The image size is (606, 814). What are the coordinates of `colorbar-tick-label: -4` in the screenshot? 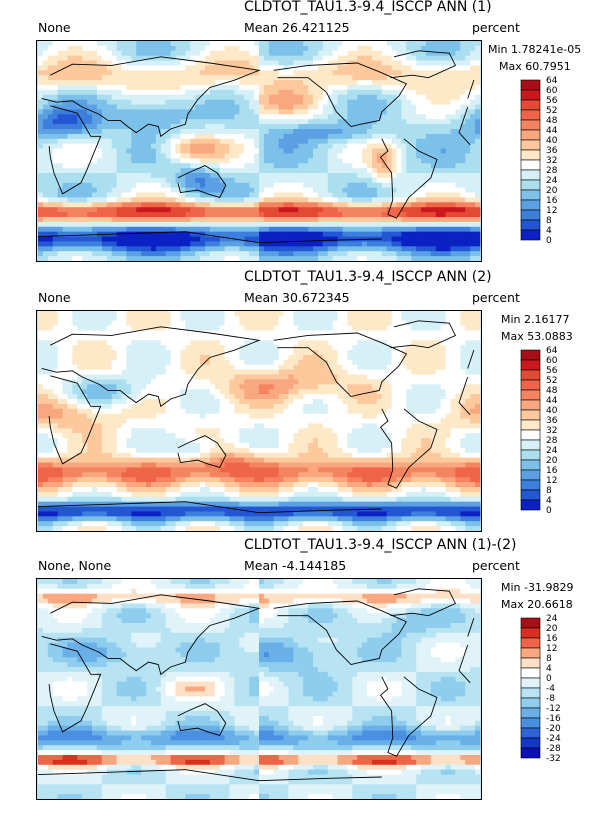 It's located at (550, 689).